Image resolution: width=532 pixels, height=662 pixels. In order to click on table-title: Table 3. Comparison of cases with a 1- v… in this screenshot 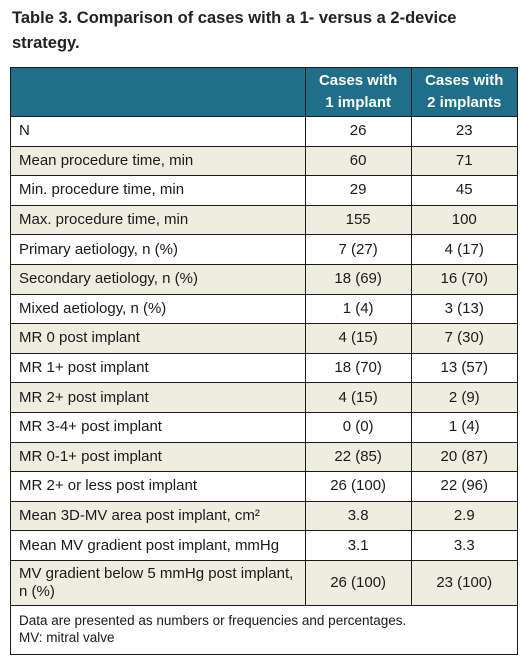, I will do `click(234, 30)`.